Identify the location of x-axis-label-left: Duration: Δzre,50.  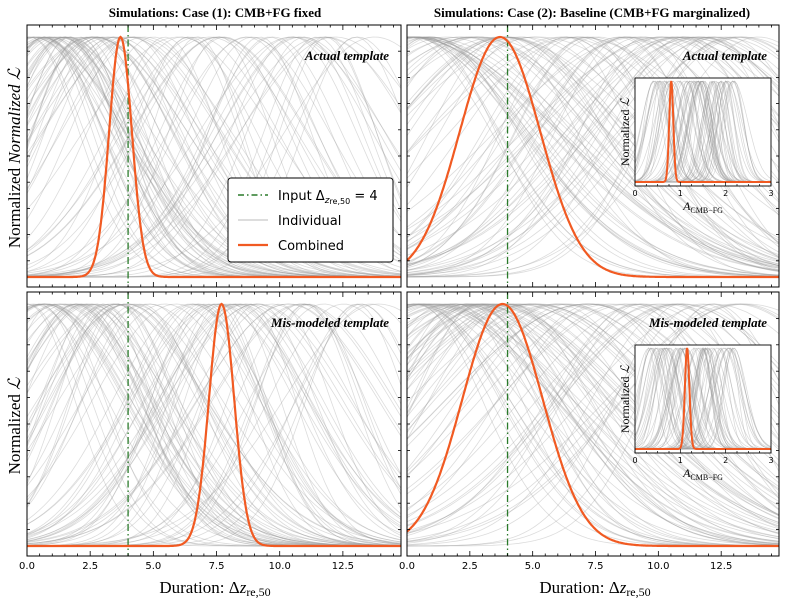
(214, 588).